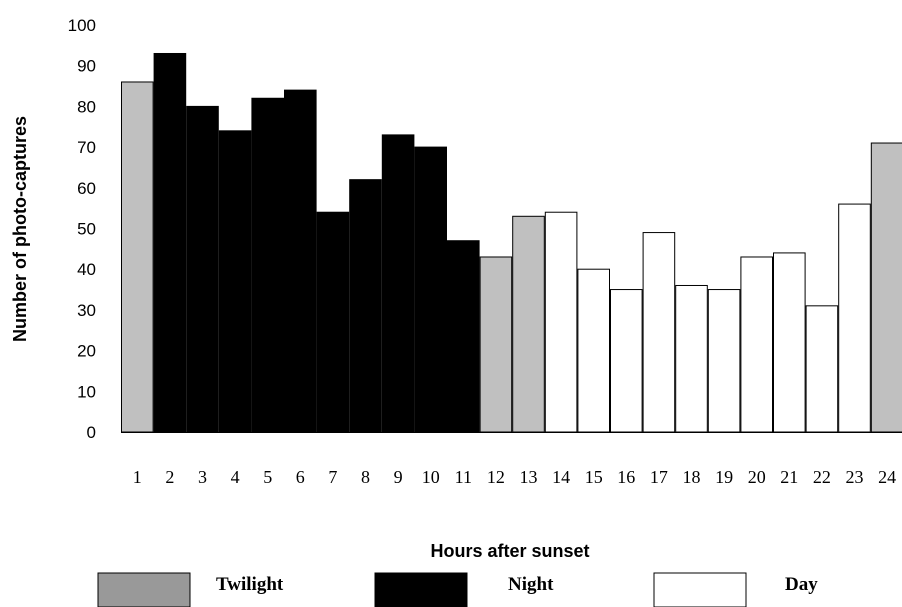 This screenshot has width=902, height=607. What do you see at coordinates (822, 477) in the screenshot?
I see `x-tick-label: 22` at bounding box center [822, 477].